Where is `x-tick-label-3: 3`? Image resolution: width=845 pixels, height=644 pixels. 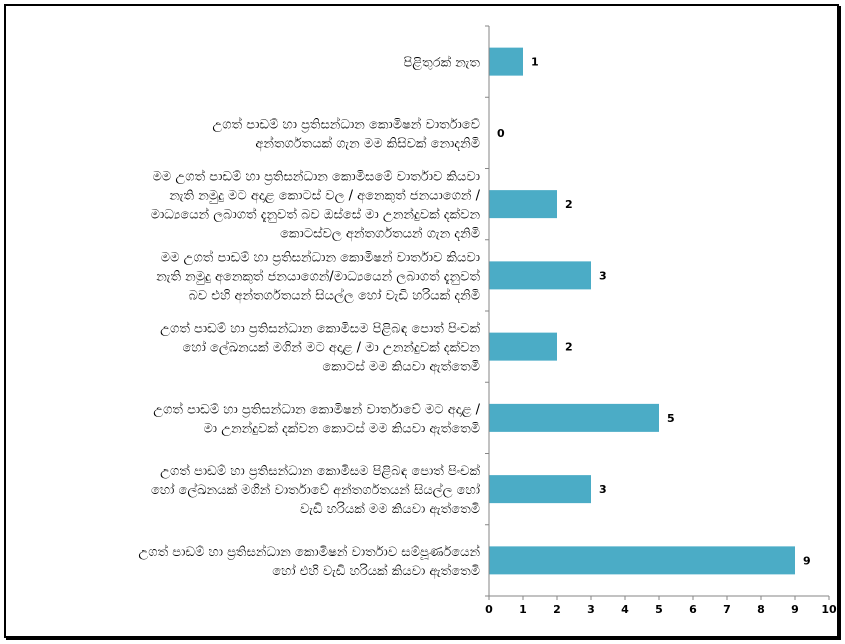 x-tick-label-3: 3 is located at coordinates (591, 609).